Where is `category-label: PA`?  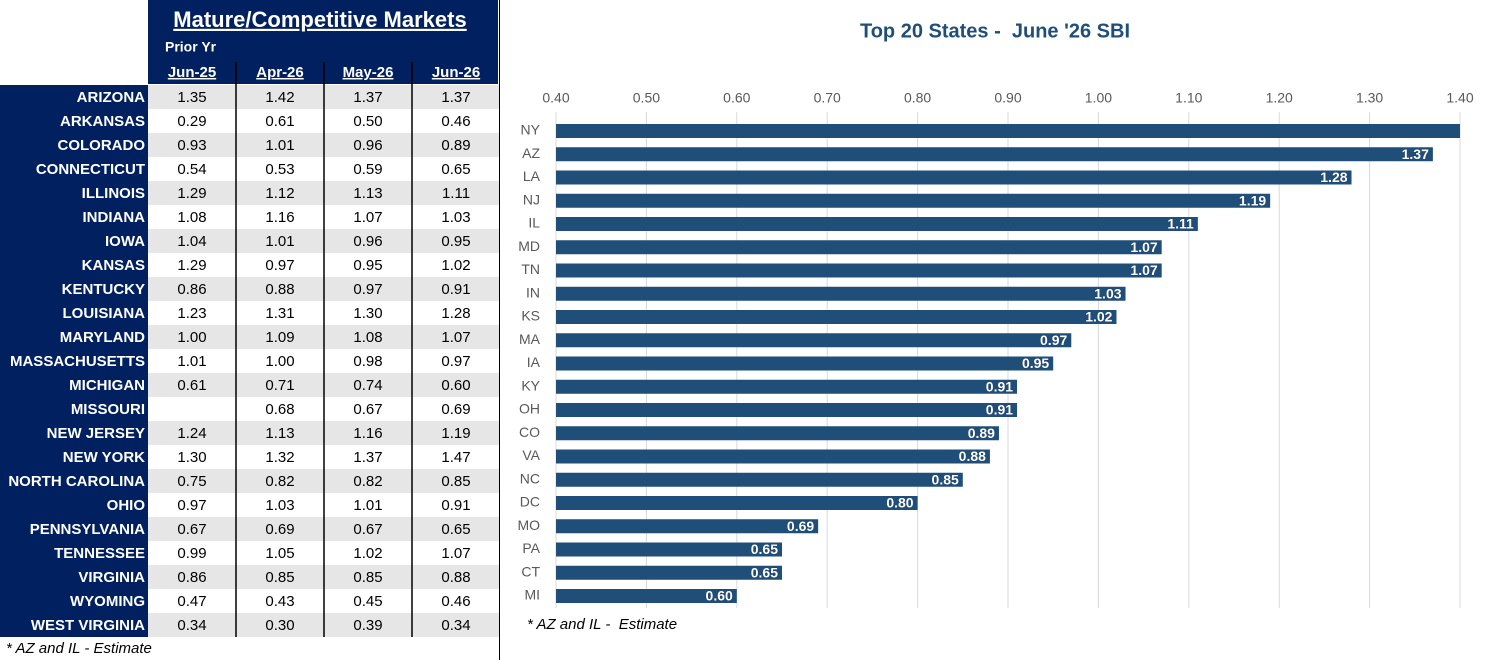
category-label: PA is located at coordinates (531, 548).